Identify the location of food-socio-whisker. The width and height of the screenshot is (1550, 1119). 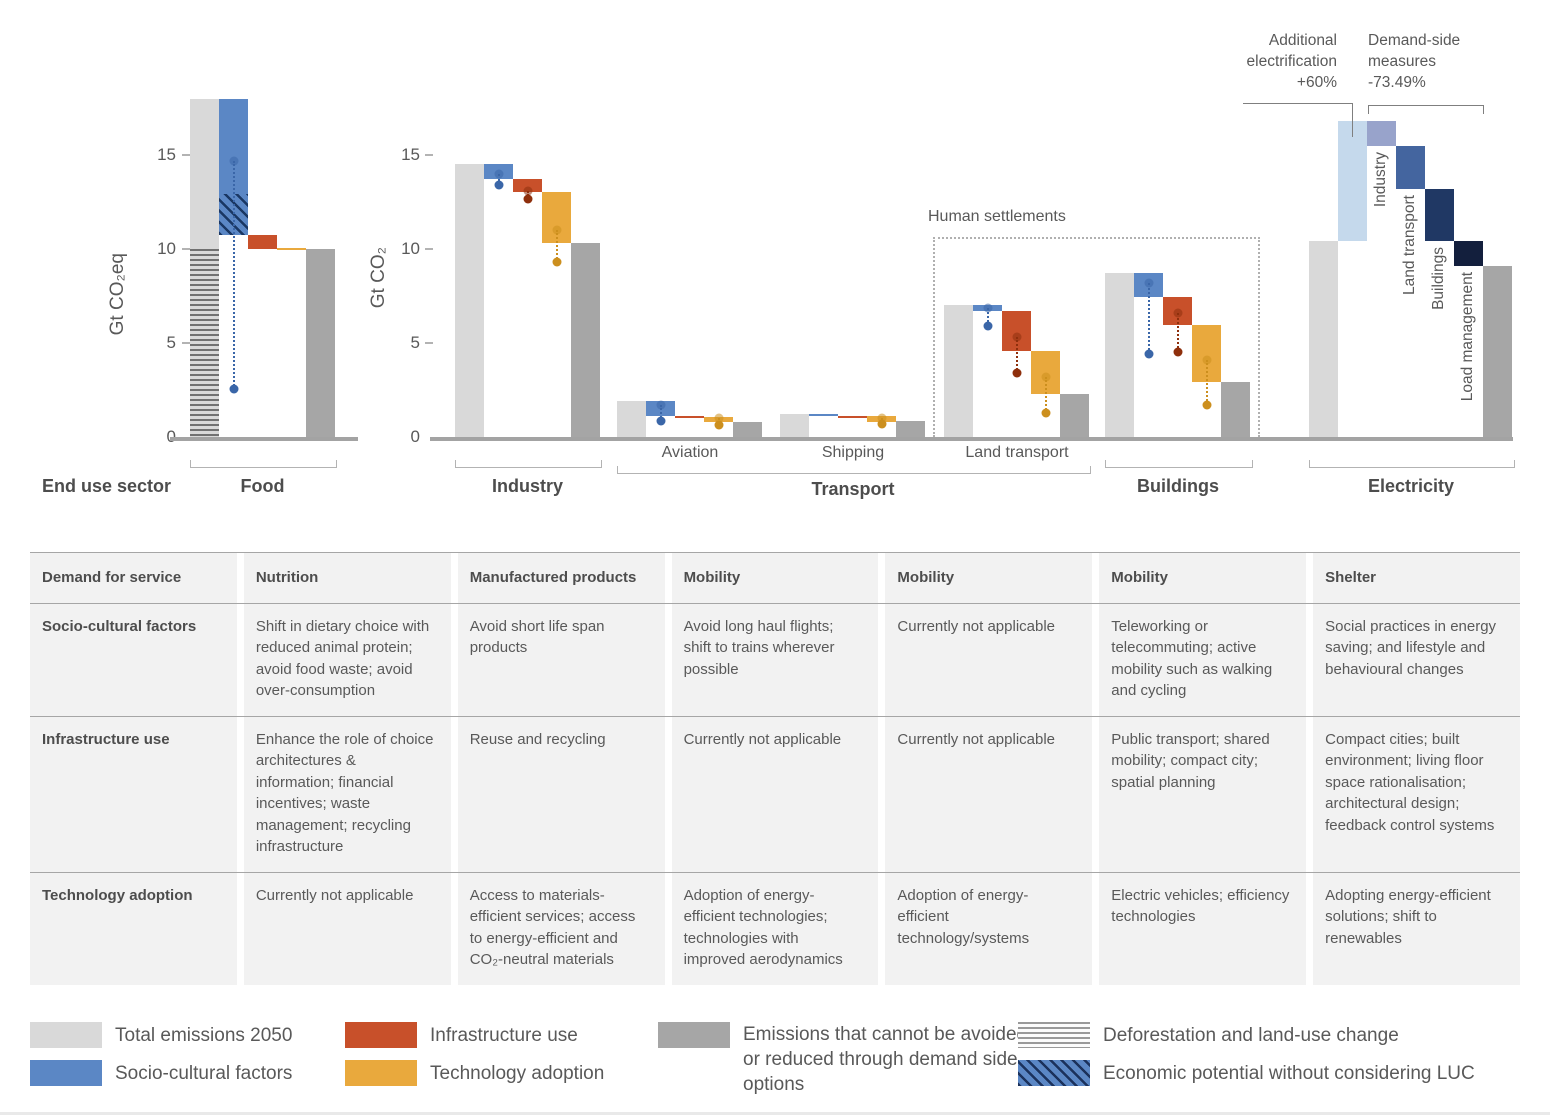
(233, 275).